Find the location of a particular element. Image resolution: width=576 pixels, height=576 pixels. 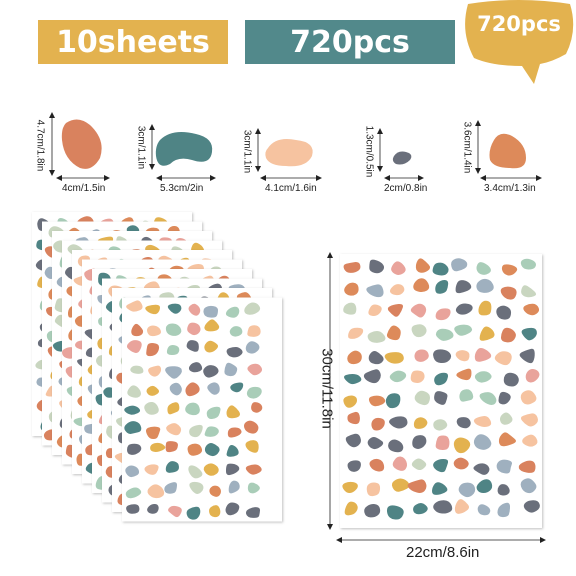

peach-blob-icon is located at coordinates (289, 153).